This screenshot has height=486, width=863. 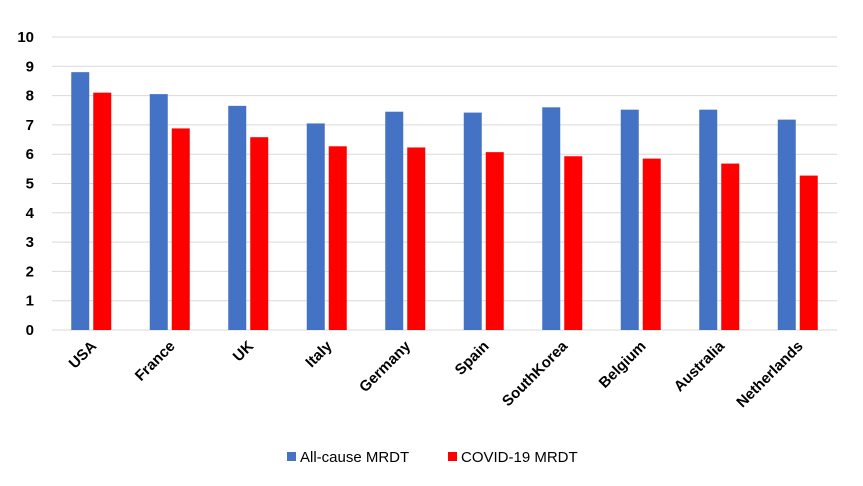 I want to click on legend-label-all-cause: All-cause MRDT, so click(x=354, y=457).